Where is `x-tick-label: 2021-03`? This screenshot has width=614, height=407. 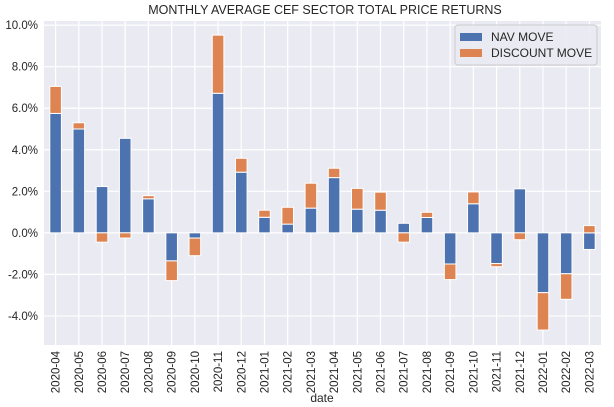
x-tick-label: 2021-03 is located at coordinates (312, 372).